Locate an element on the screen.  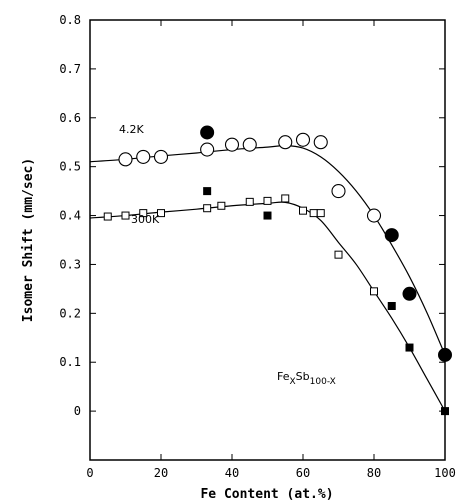
y-axis-title: Isomer Shift (mm/sec) is located at coordinates (28, 240).